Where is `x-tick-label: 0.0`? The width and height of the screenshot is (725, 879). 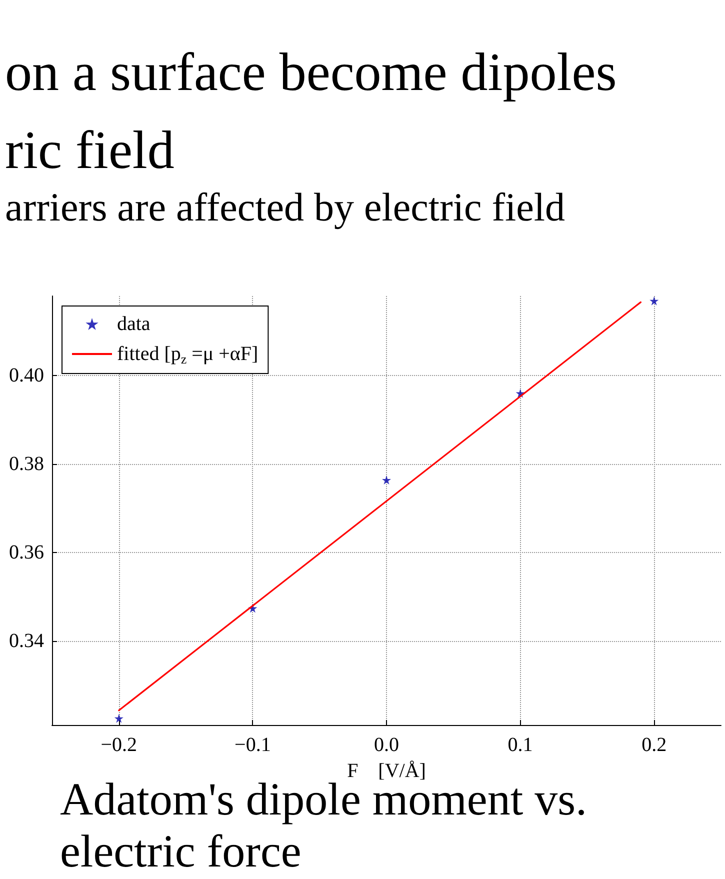 x-tick-label: 0.0 is located at coordinates (386, 745).